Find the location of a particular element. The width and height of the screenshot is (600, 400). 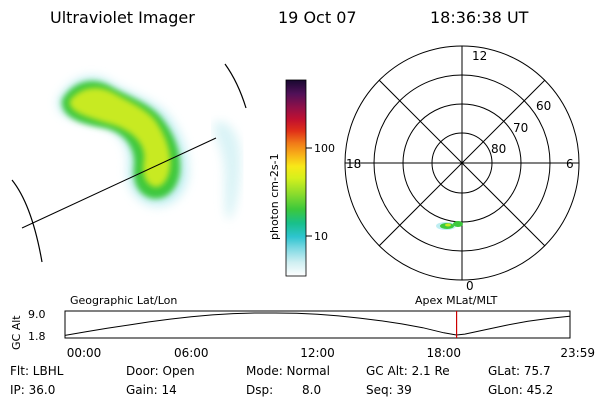

mlt-label-0: 0 is located at coordinates (470, 286).